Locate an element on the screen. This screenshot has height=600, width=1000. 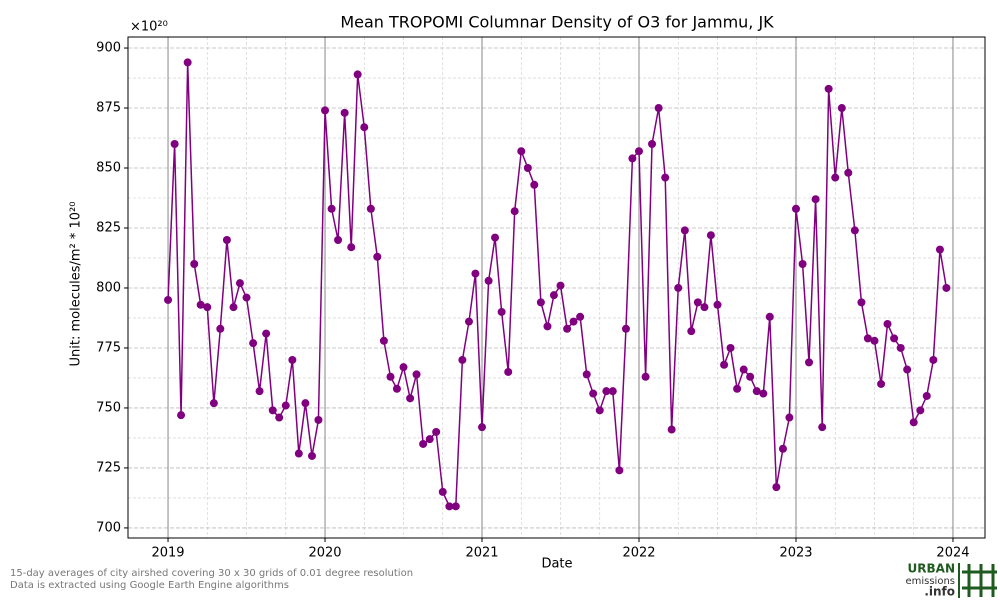
x-tick-label: 2022 is located at coordinates (638, 553).